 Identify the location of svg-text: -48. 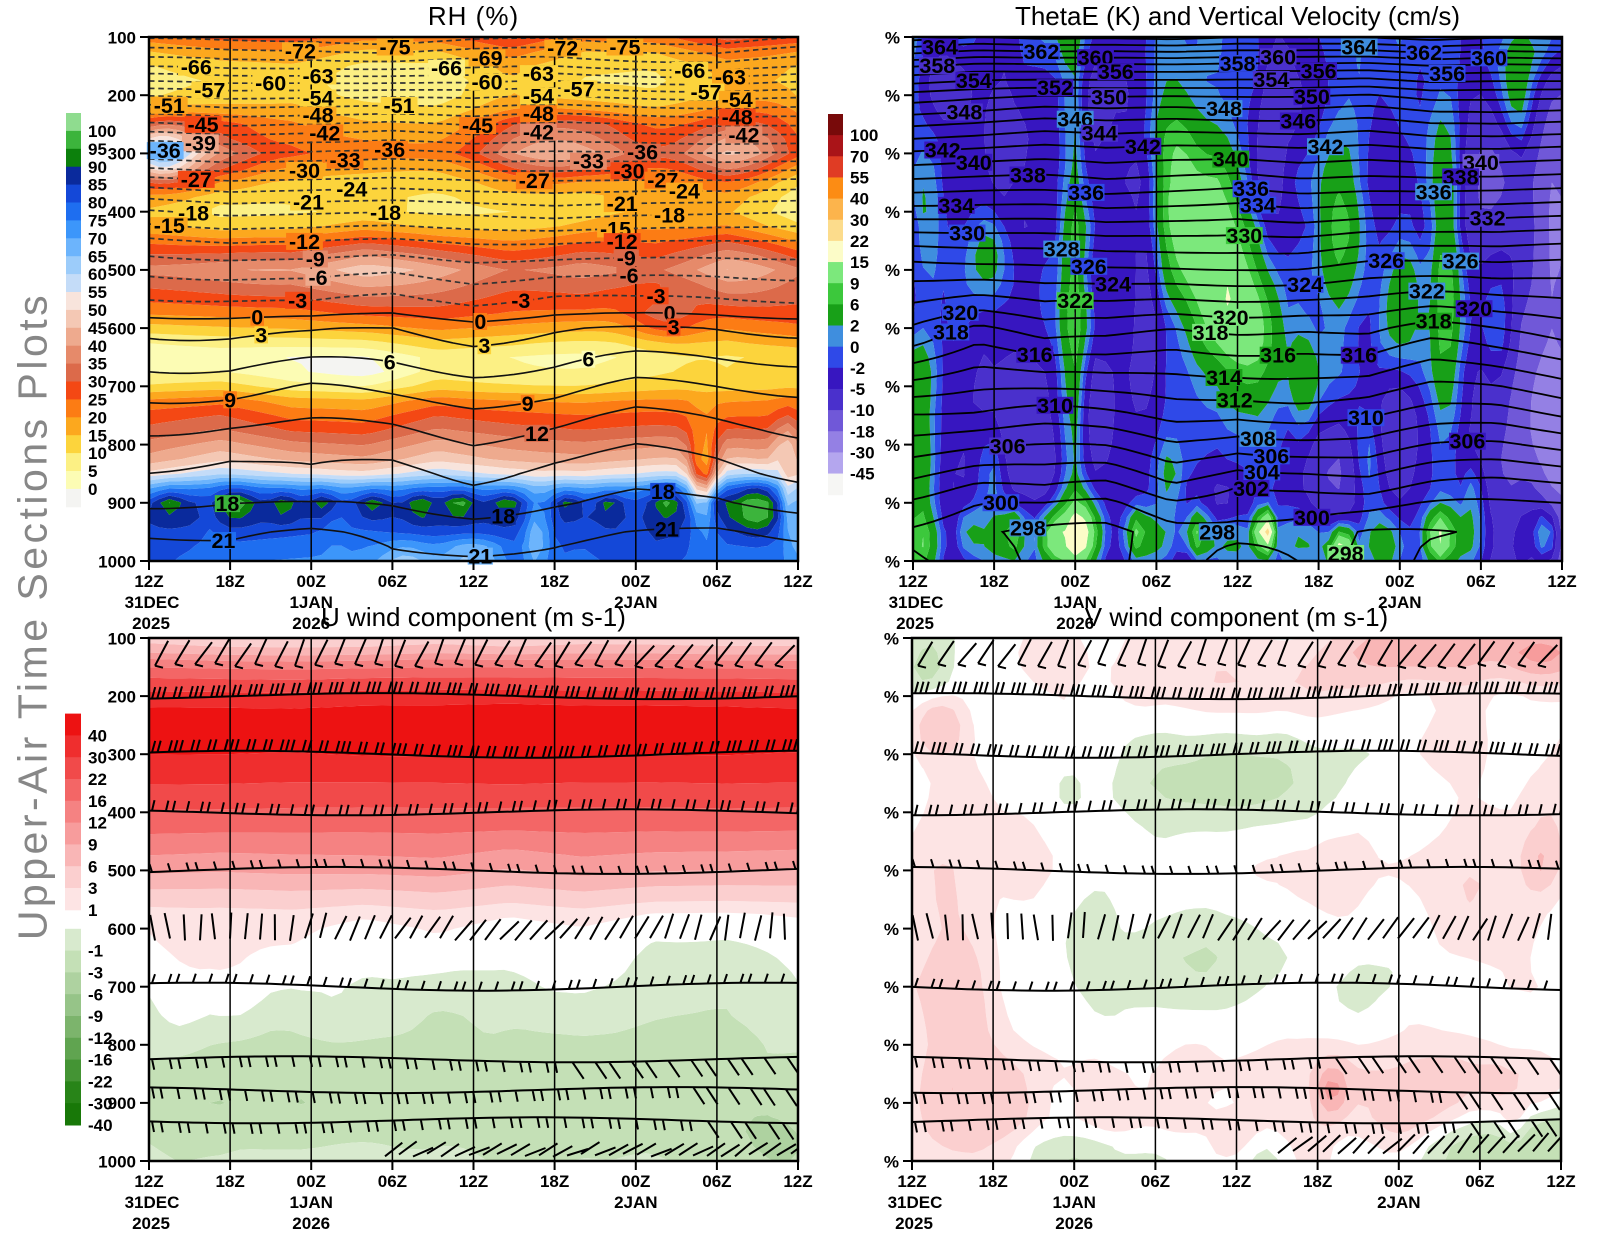
(538, 114).